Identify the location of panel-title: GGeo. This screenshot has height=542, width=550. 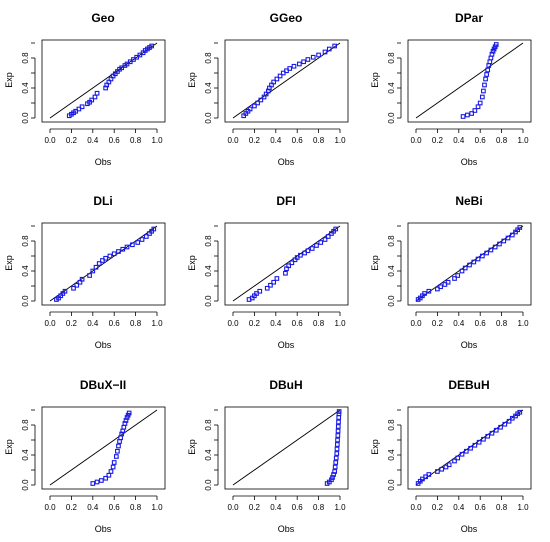
(286, 18).